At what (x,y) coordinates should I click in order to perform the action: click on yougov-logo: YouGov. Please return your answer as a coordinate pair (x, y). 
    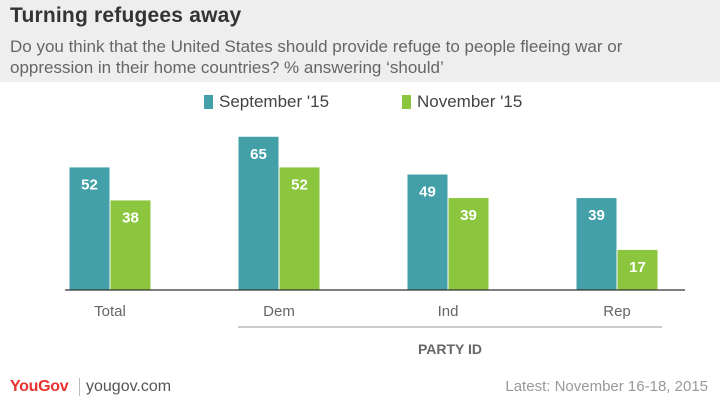
    Looking at the image, I should click on (39, 386).